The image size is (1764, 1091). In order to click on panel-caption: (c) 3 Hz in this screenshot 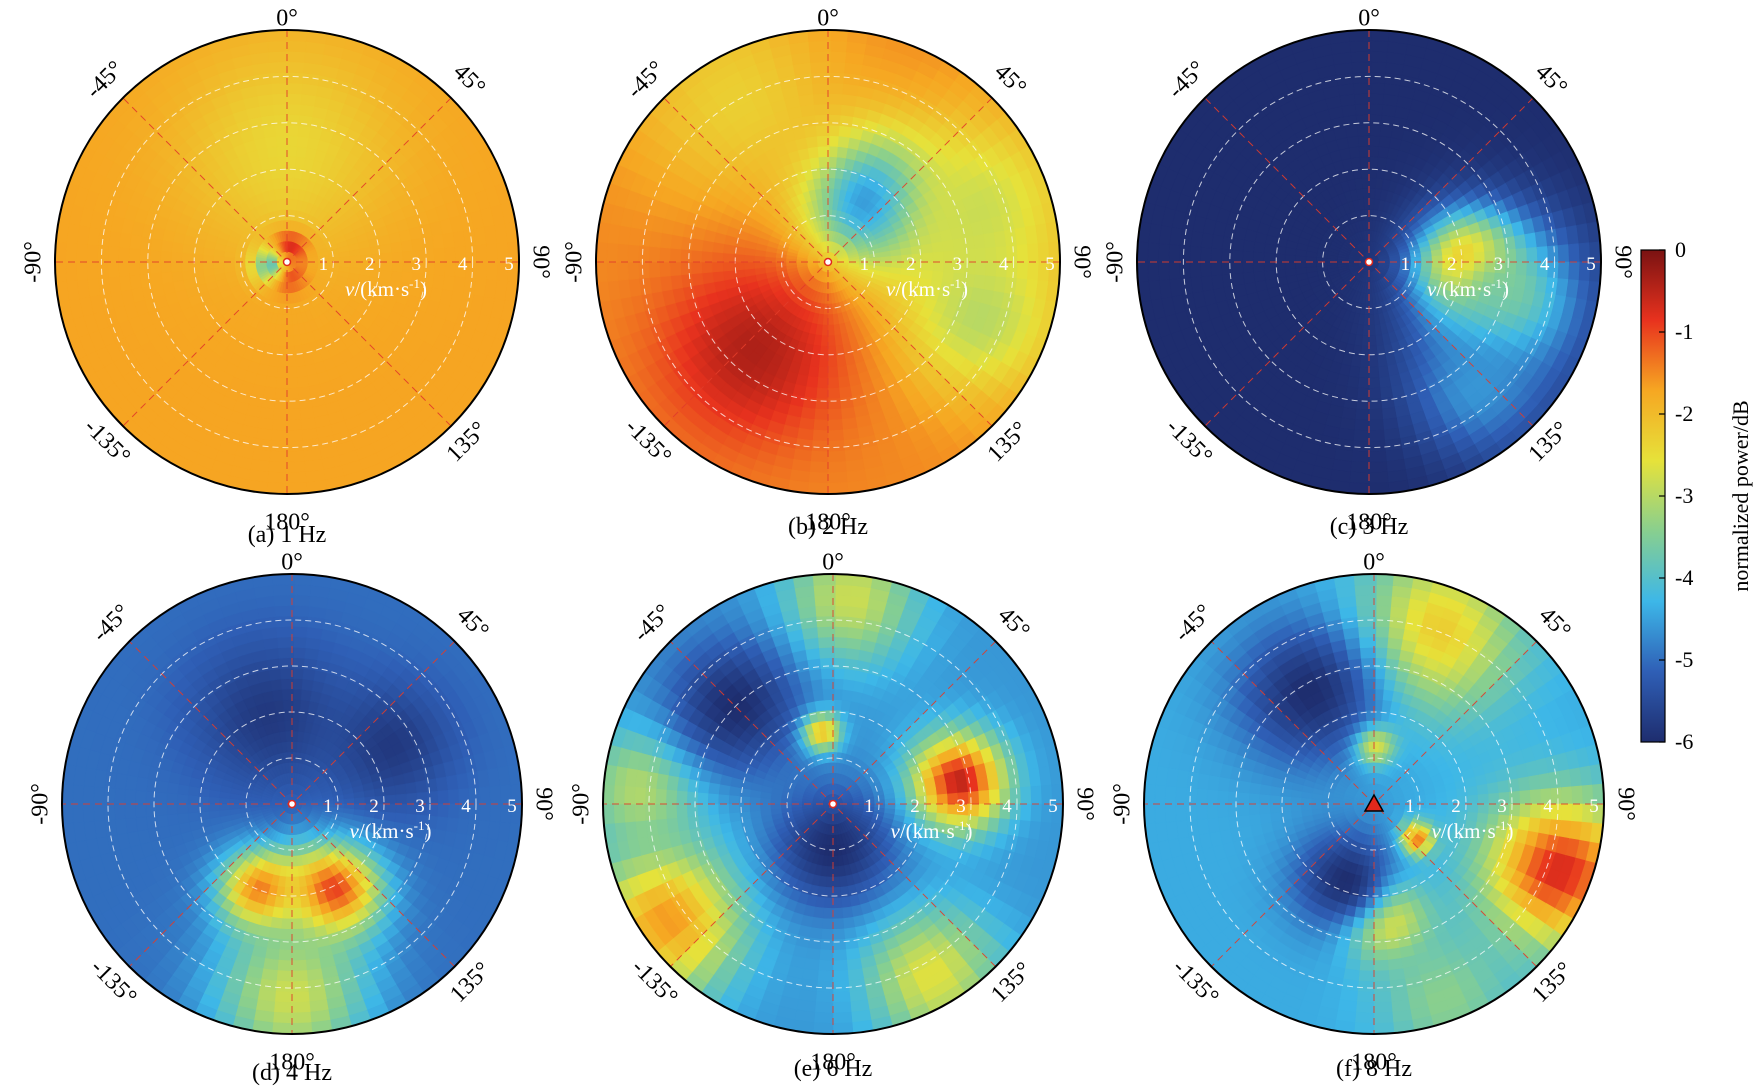, I will do `click(1369, 527)`.